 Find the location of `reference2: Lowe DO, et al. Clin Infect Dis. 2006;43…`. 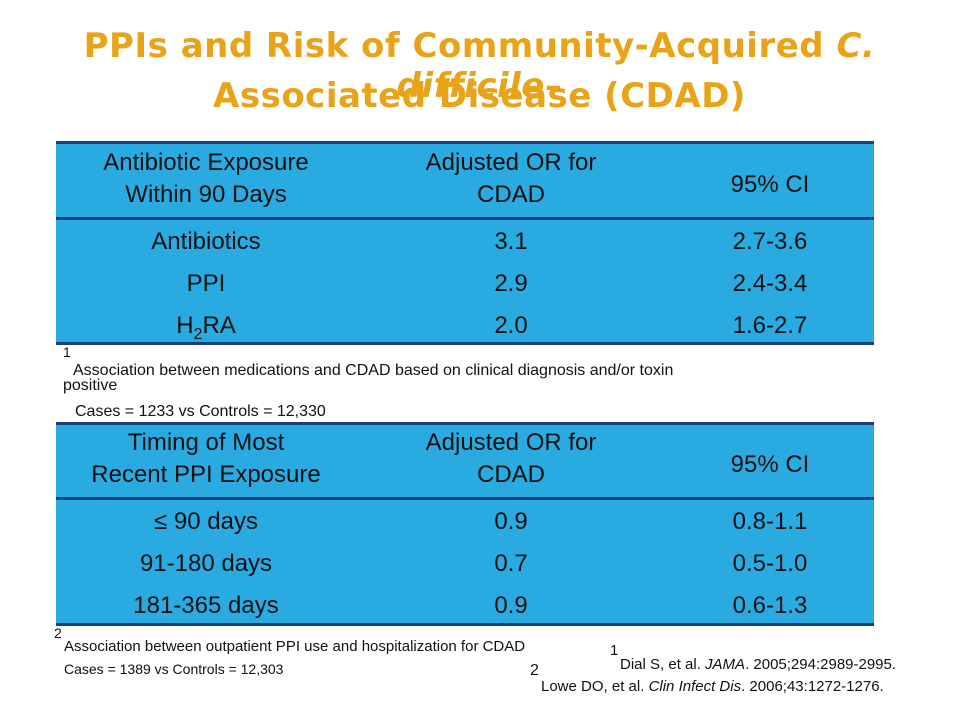

reference2: Lowe DO, et al. Clin Infect Dis. 2006;43… is located at coordinates (712, 686).